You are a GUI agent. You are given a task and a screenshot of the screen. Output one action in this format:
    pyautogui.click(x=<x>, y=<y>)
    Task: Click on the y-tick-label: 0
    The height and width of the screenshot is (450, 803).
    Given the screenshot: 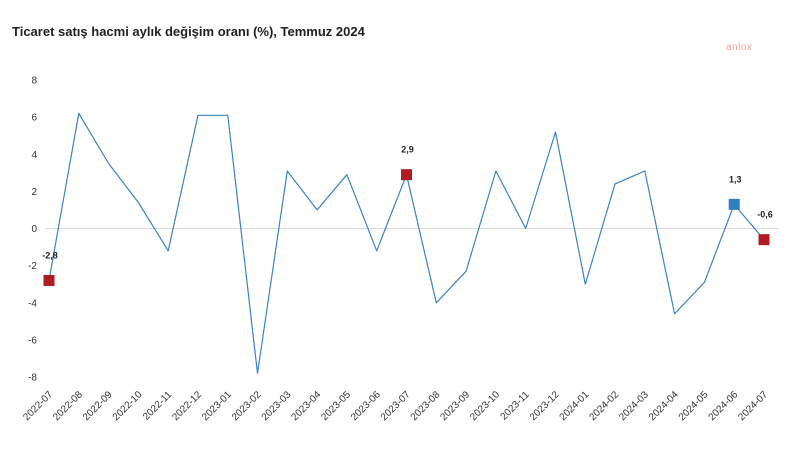 What is the action you would take?
    pyautogui.click(x=34, y=229)
    